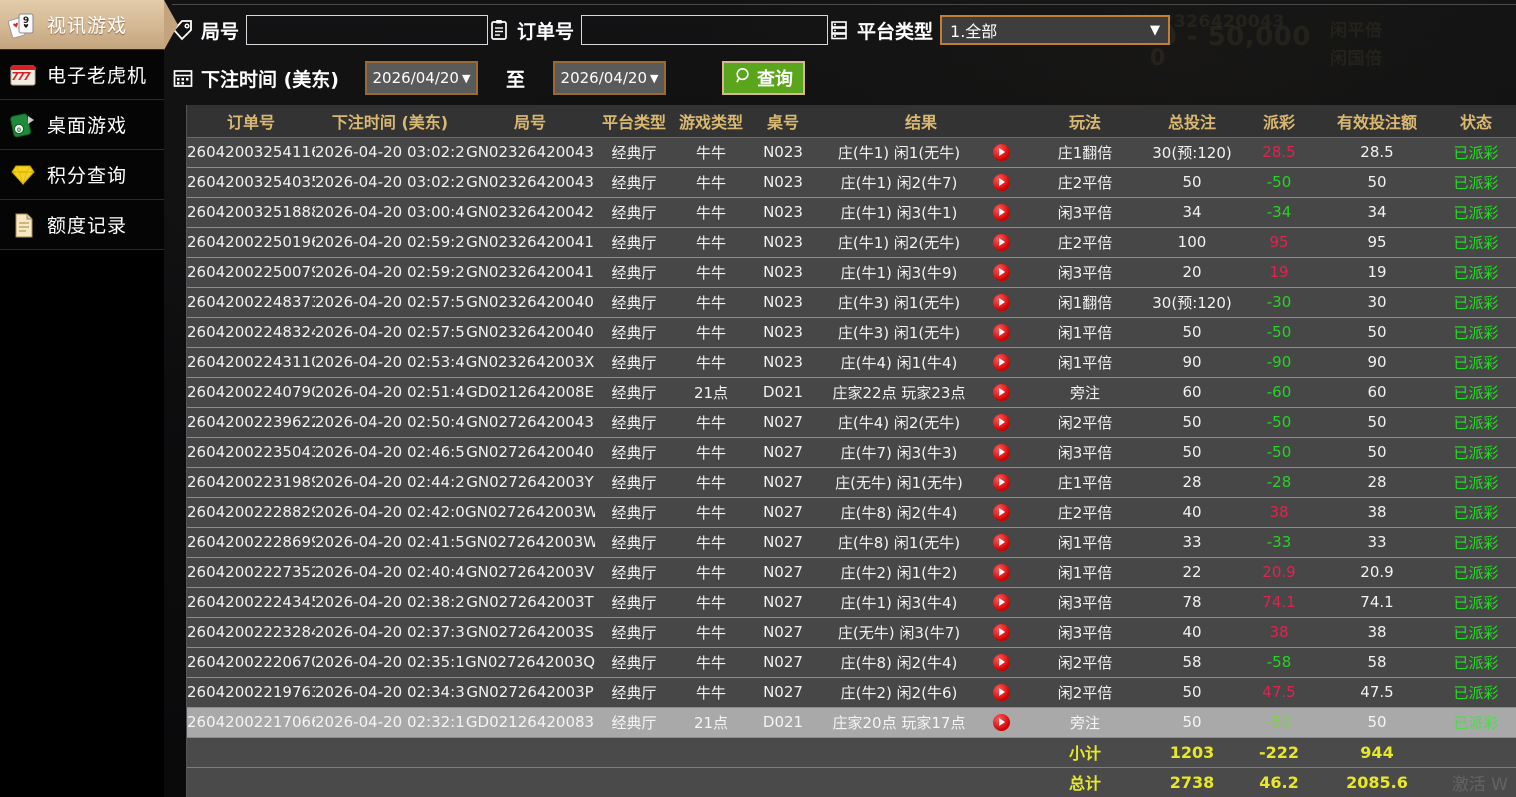 Image resolution: width=1516 pixels, height=797 pixels. What do you see at coordinates (530, 121) in the screenshot?
I see `col-round: 局号` at bounding box center [530, 121].